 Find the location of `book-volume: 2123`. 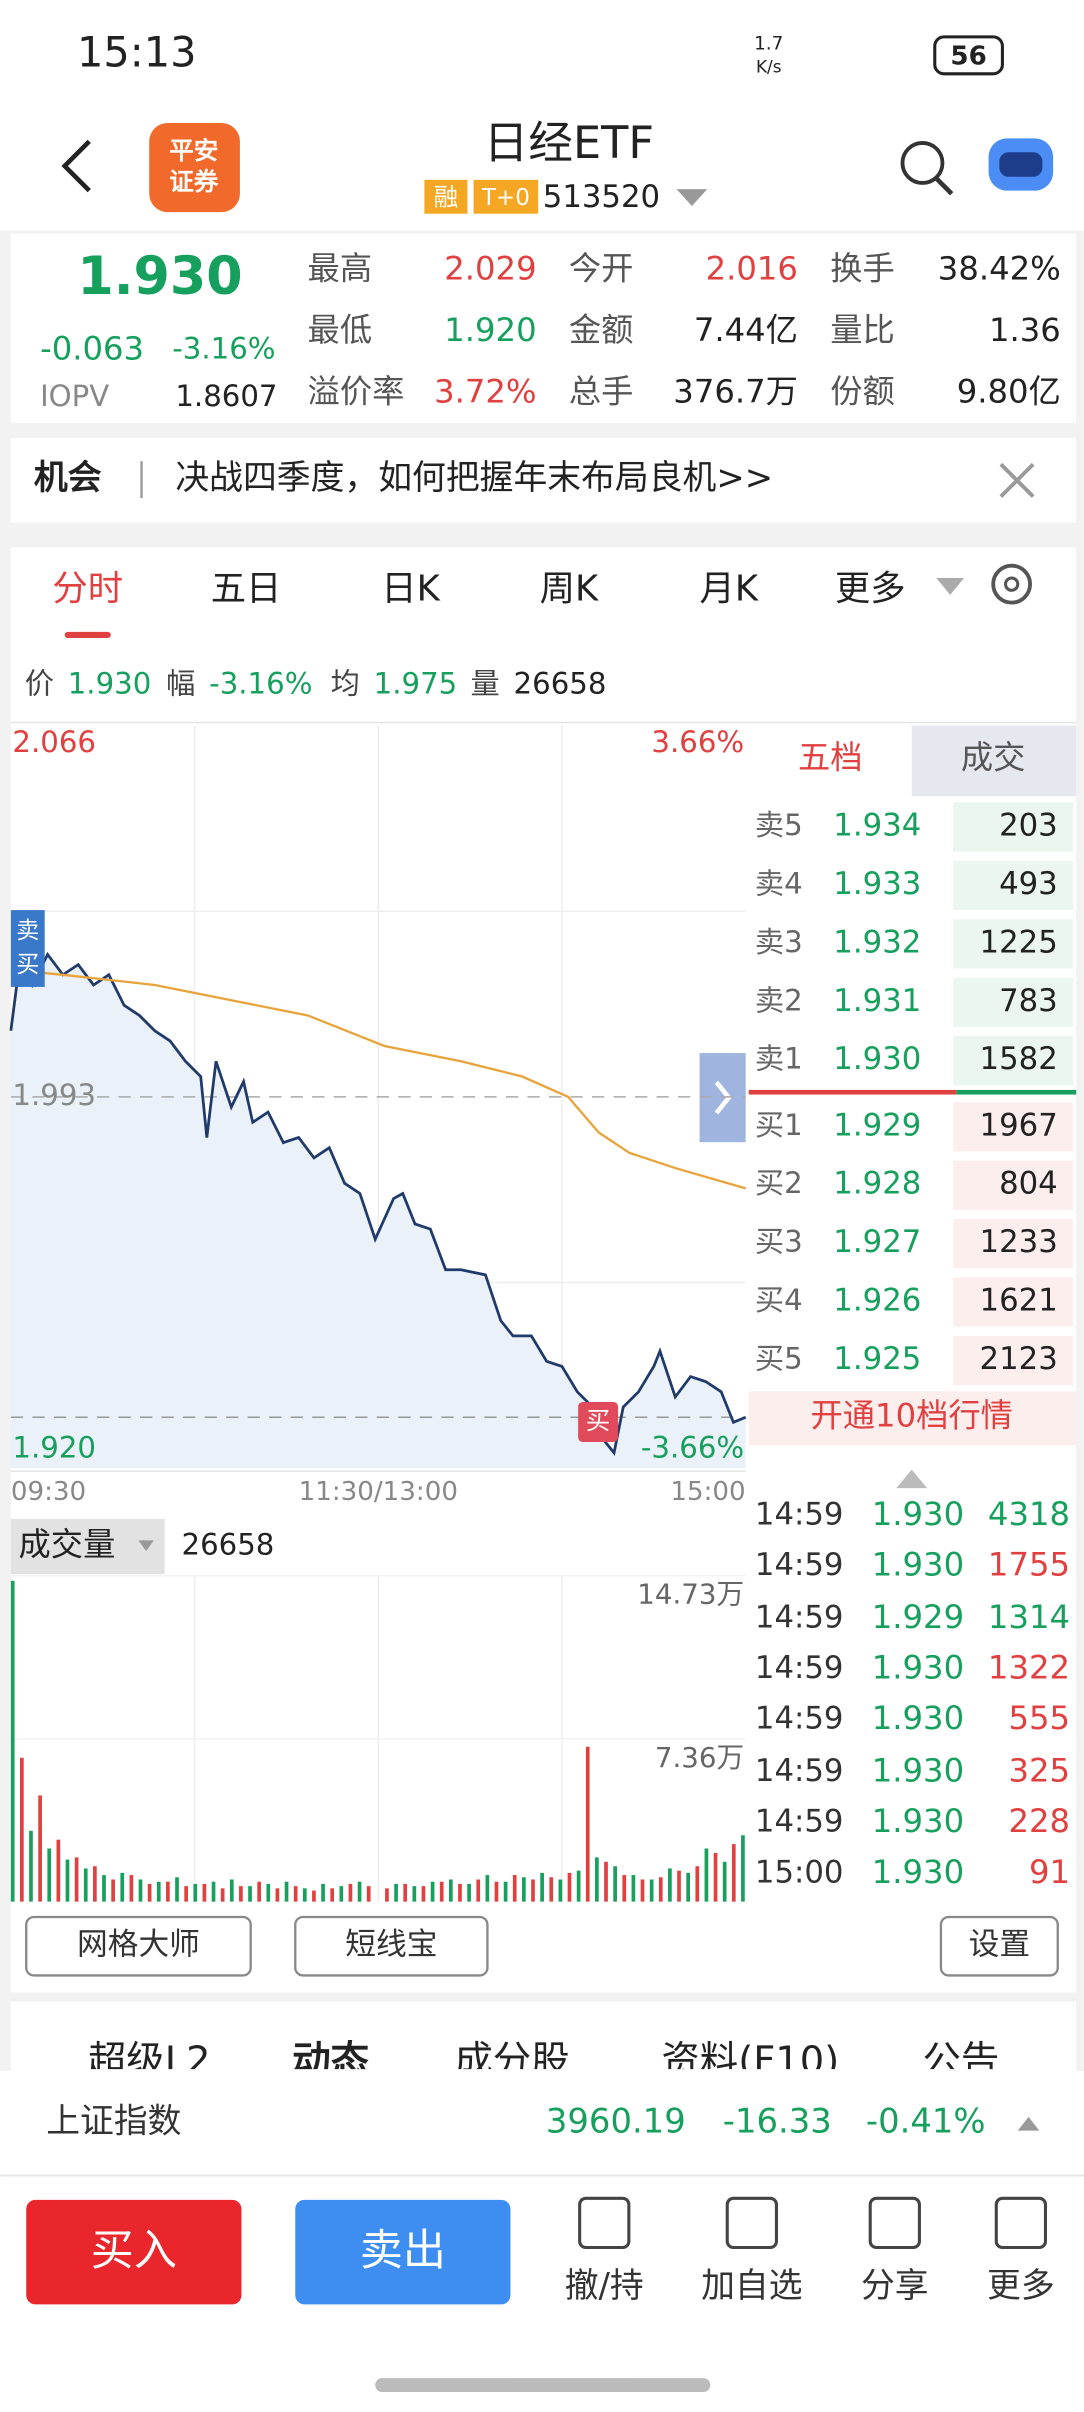

book-volume: 2123 is located at coordinates (1019, 1359).